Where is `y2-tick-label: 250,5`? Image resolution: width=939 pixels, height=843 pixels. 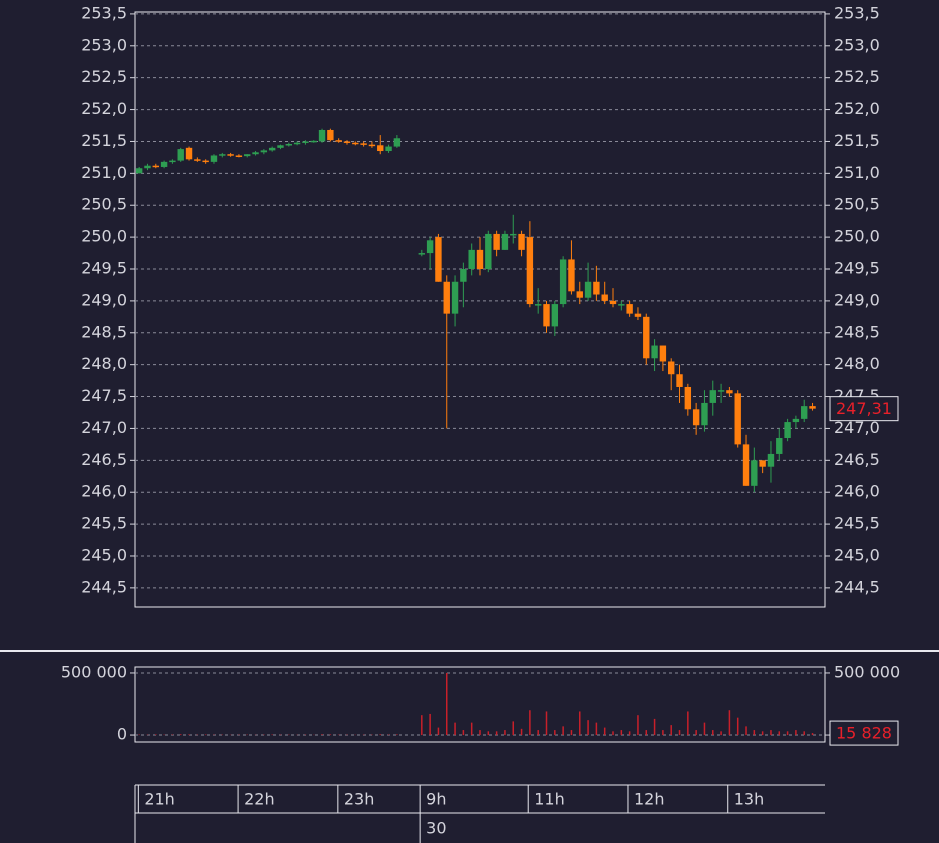 y2-tick-label: 250,5 is located at coordinates (857, 204).